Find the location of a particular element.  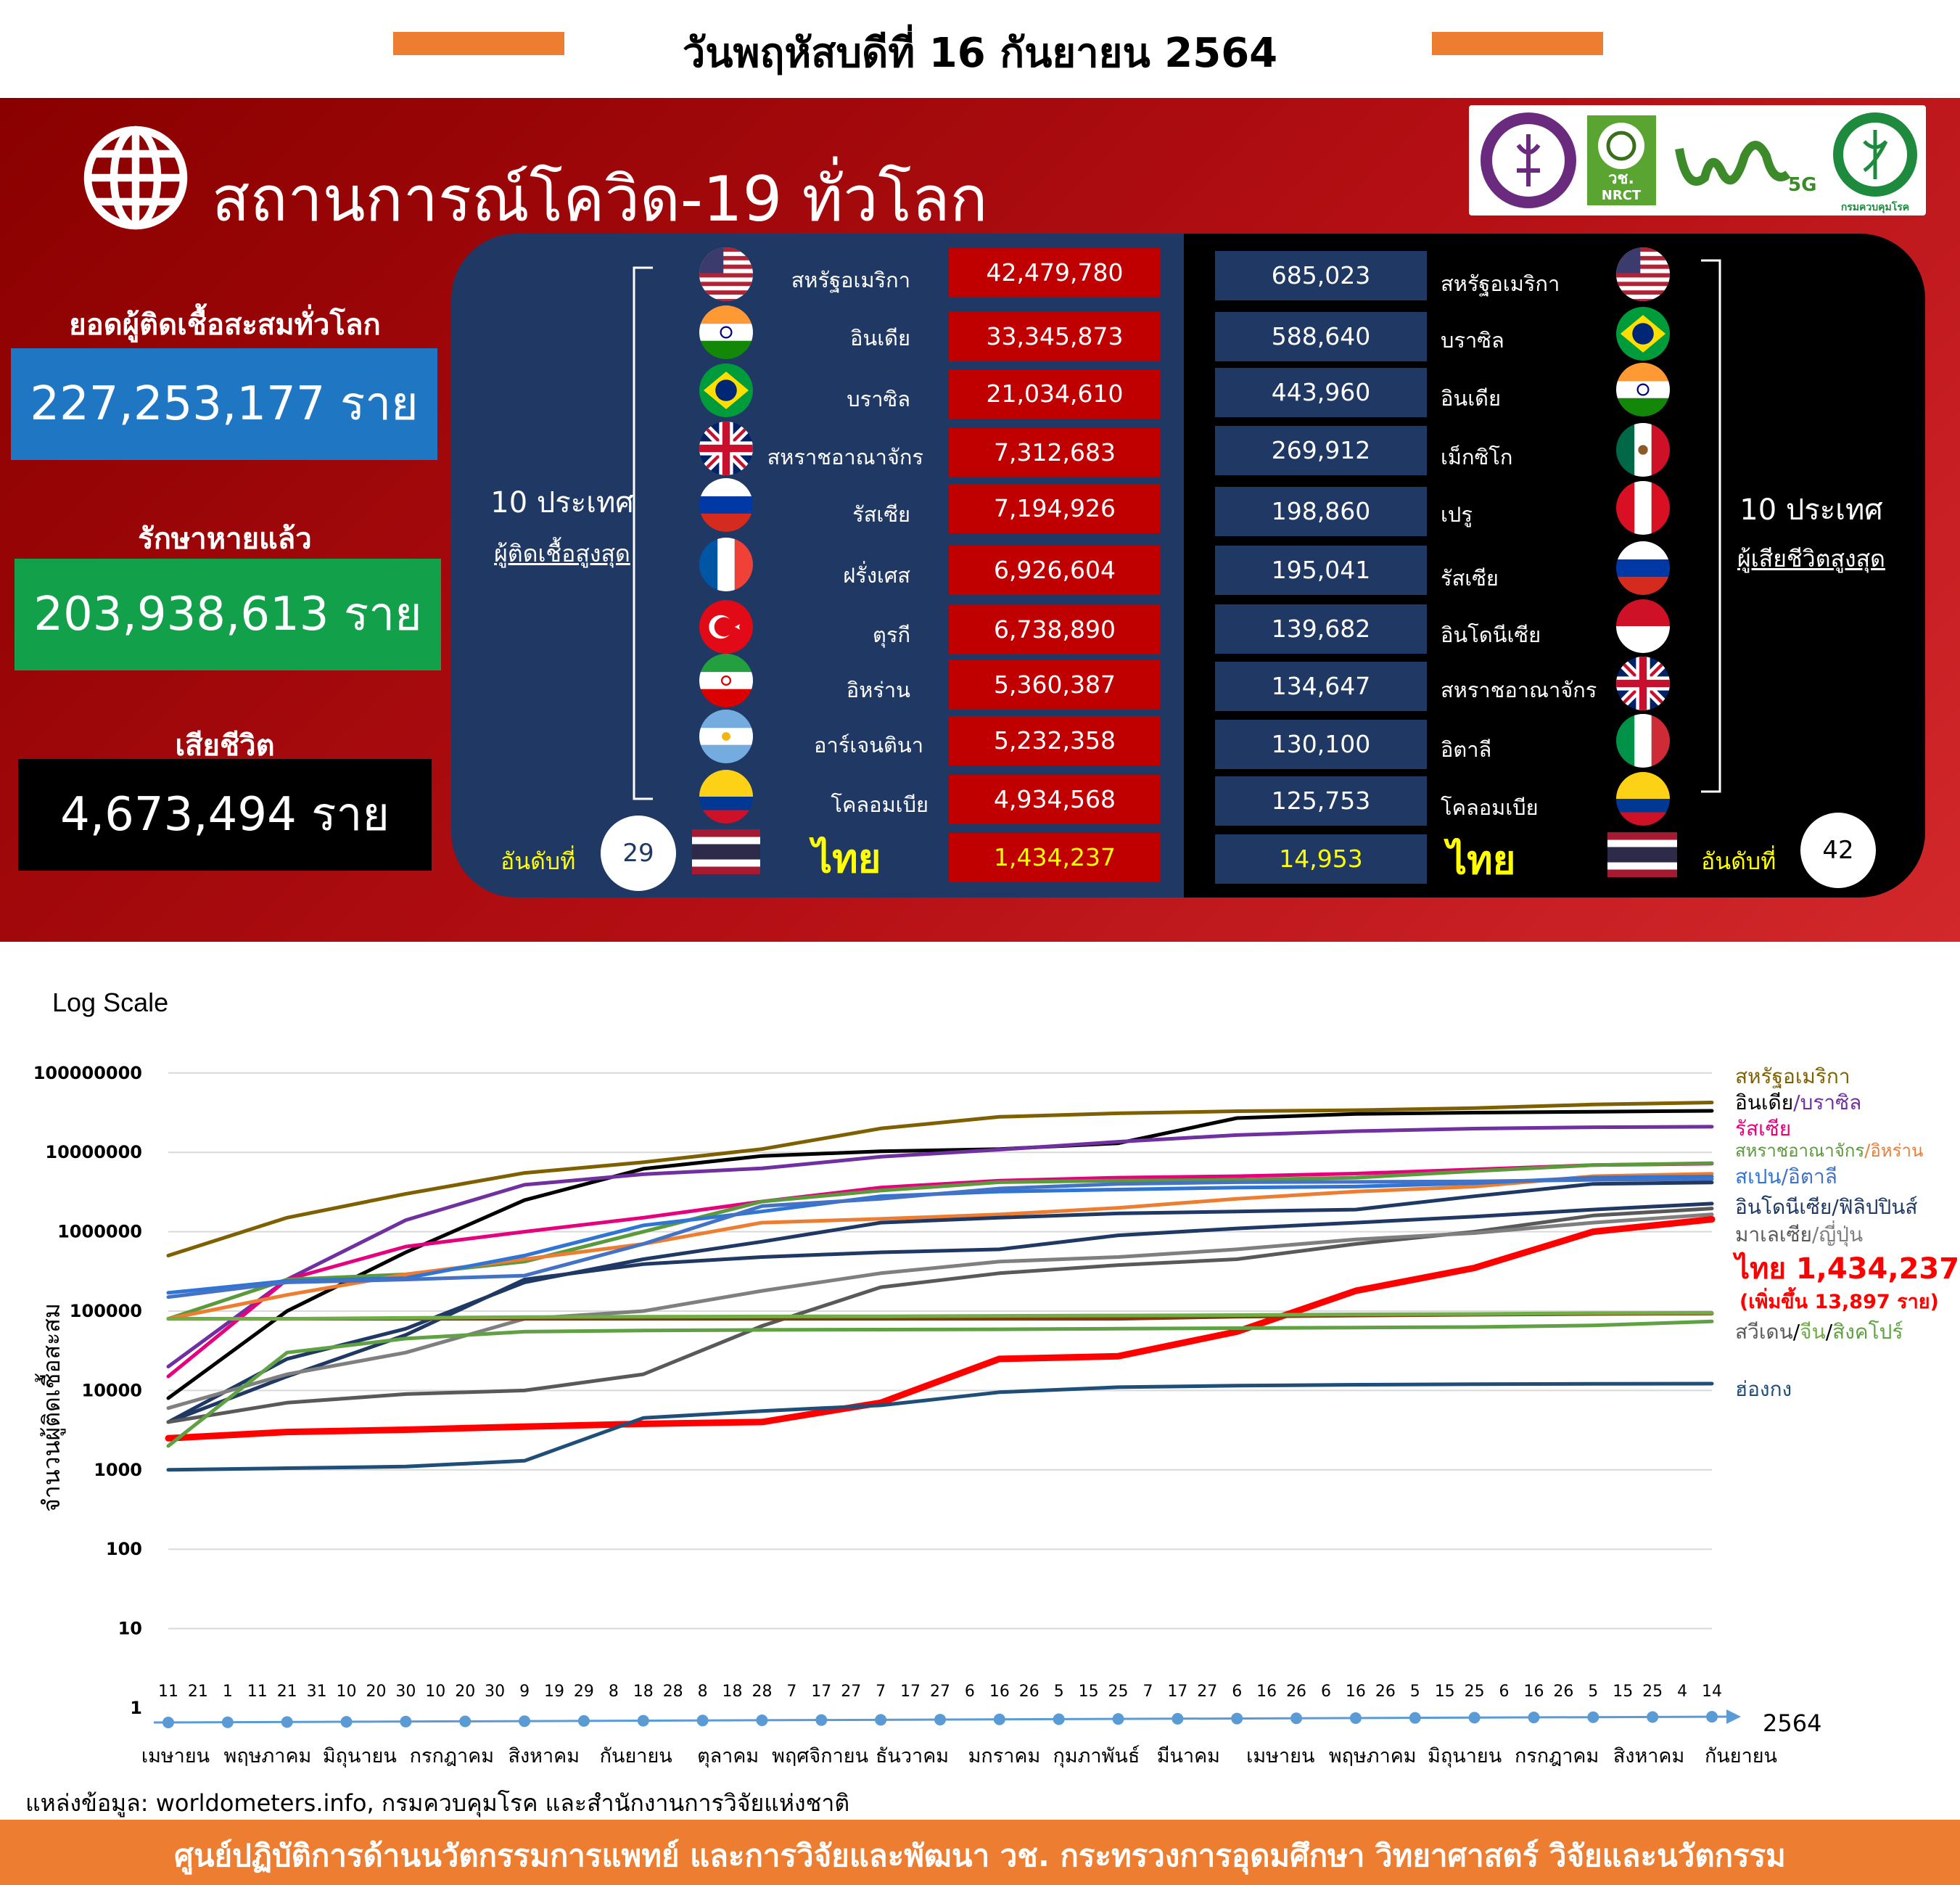

x-month-tick: มกราคม is located at coordinates (1005, 1756).